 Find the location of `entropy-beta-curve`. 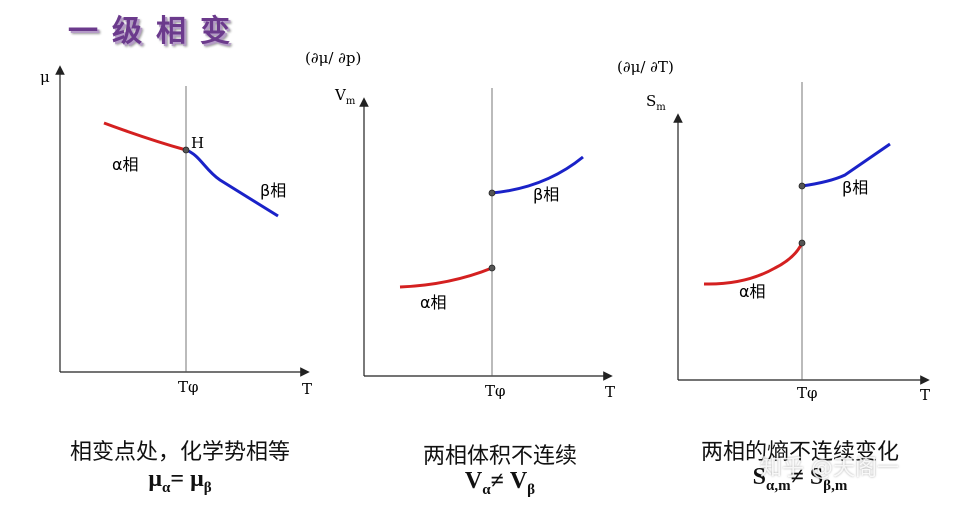

entropy-beta-curve is located at coordinates (846, 165).